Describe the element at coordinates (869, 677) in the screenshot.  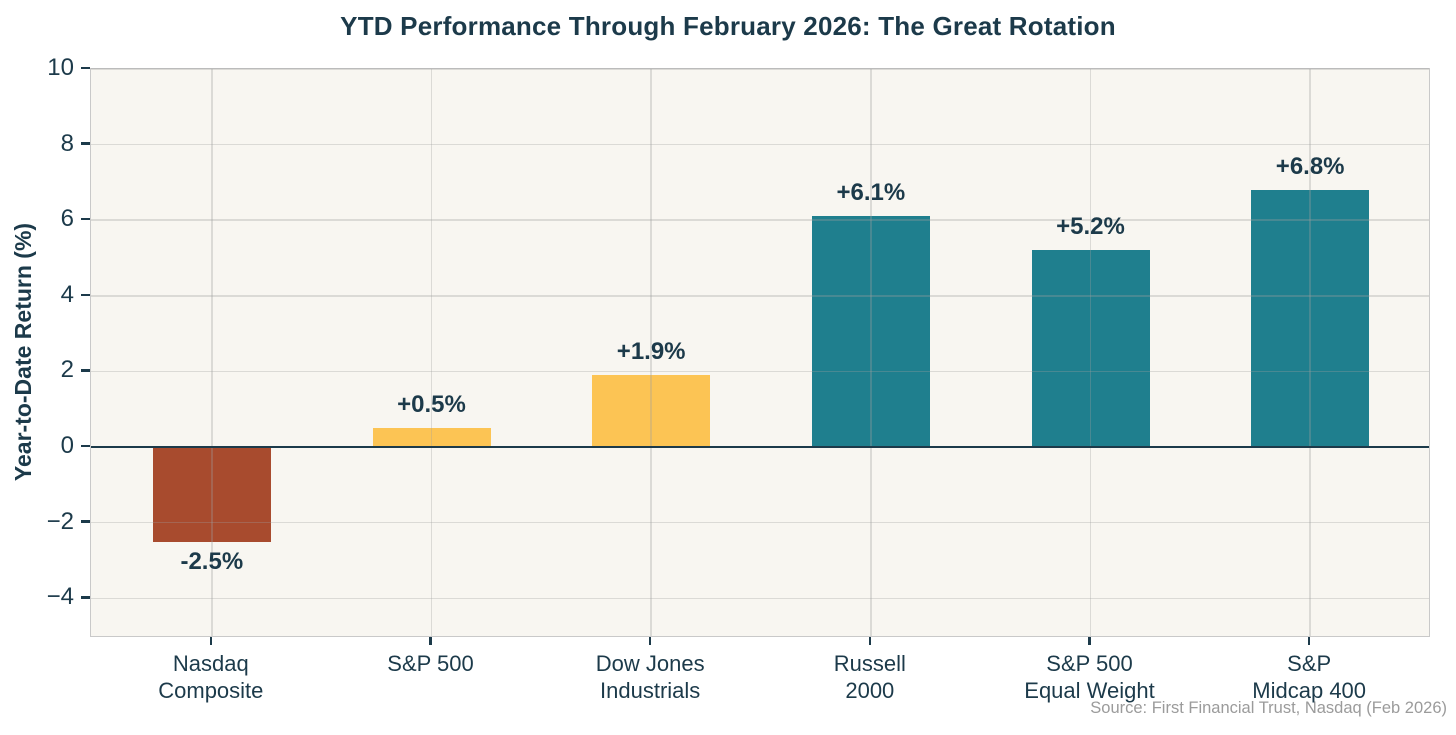
I see `x-category-label-russell-2000: Russell 2000` at that location.